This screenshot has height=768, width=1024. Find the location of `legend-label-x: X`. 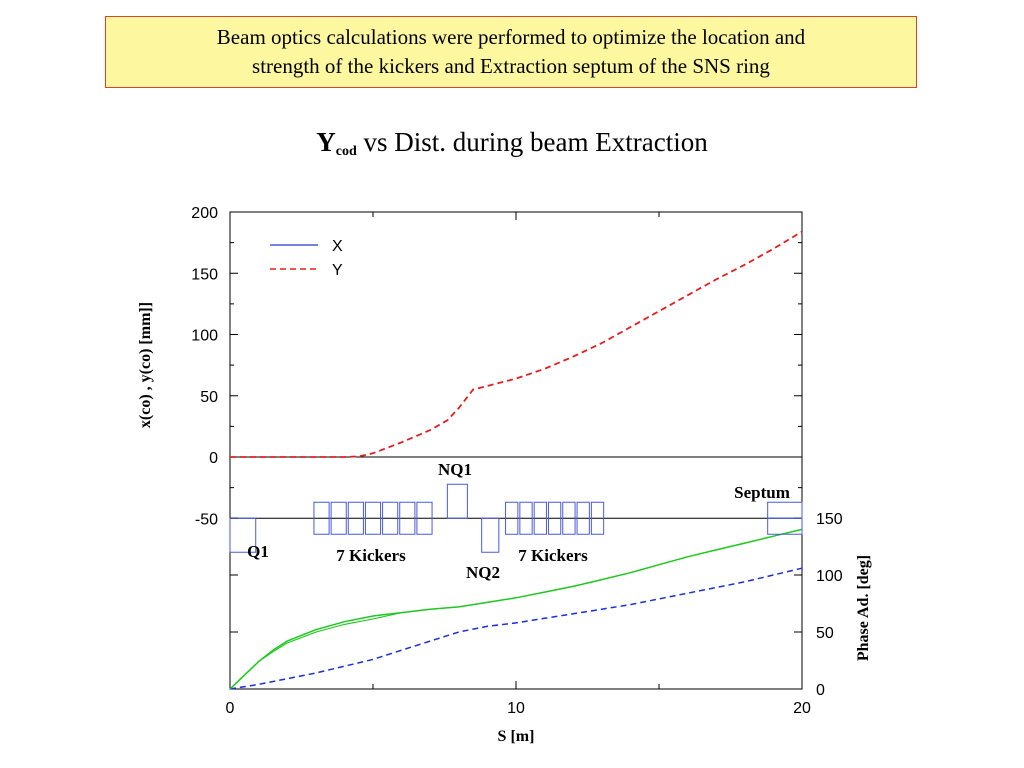

legend-label-x: X is located at coordinates (337, 246).